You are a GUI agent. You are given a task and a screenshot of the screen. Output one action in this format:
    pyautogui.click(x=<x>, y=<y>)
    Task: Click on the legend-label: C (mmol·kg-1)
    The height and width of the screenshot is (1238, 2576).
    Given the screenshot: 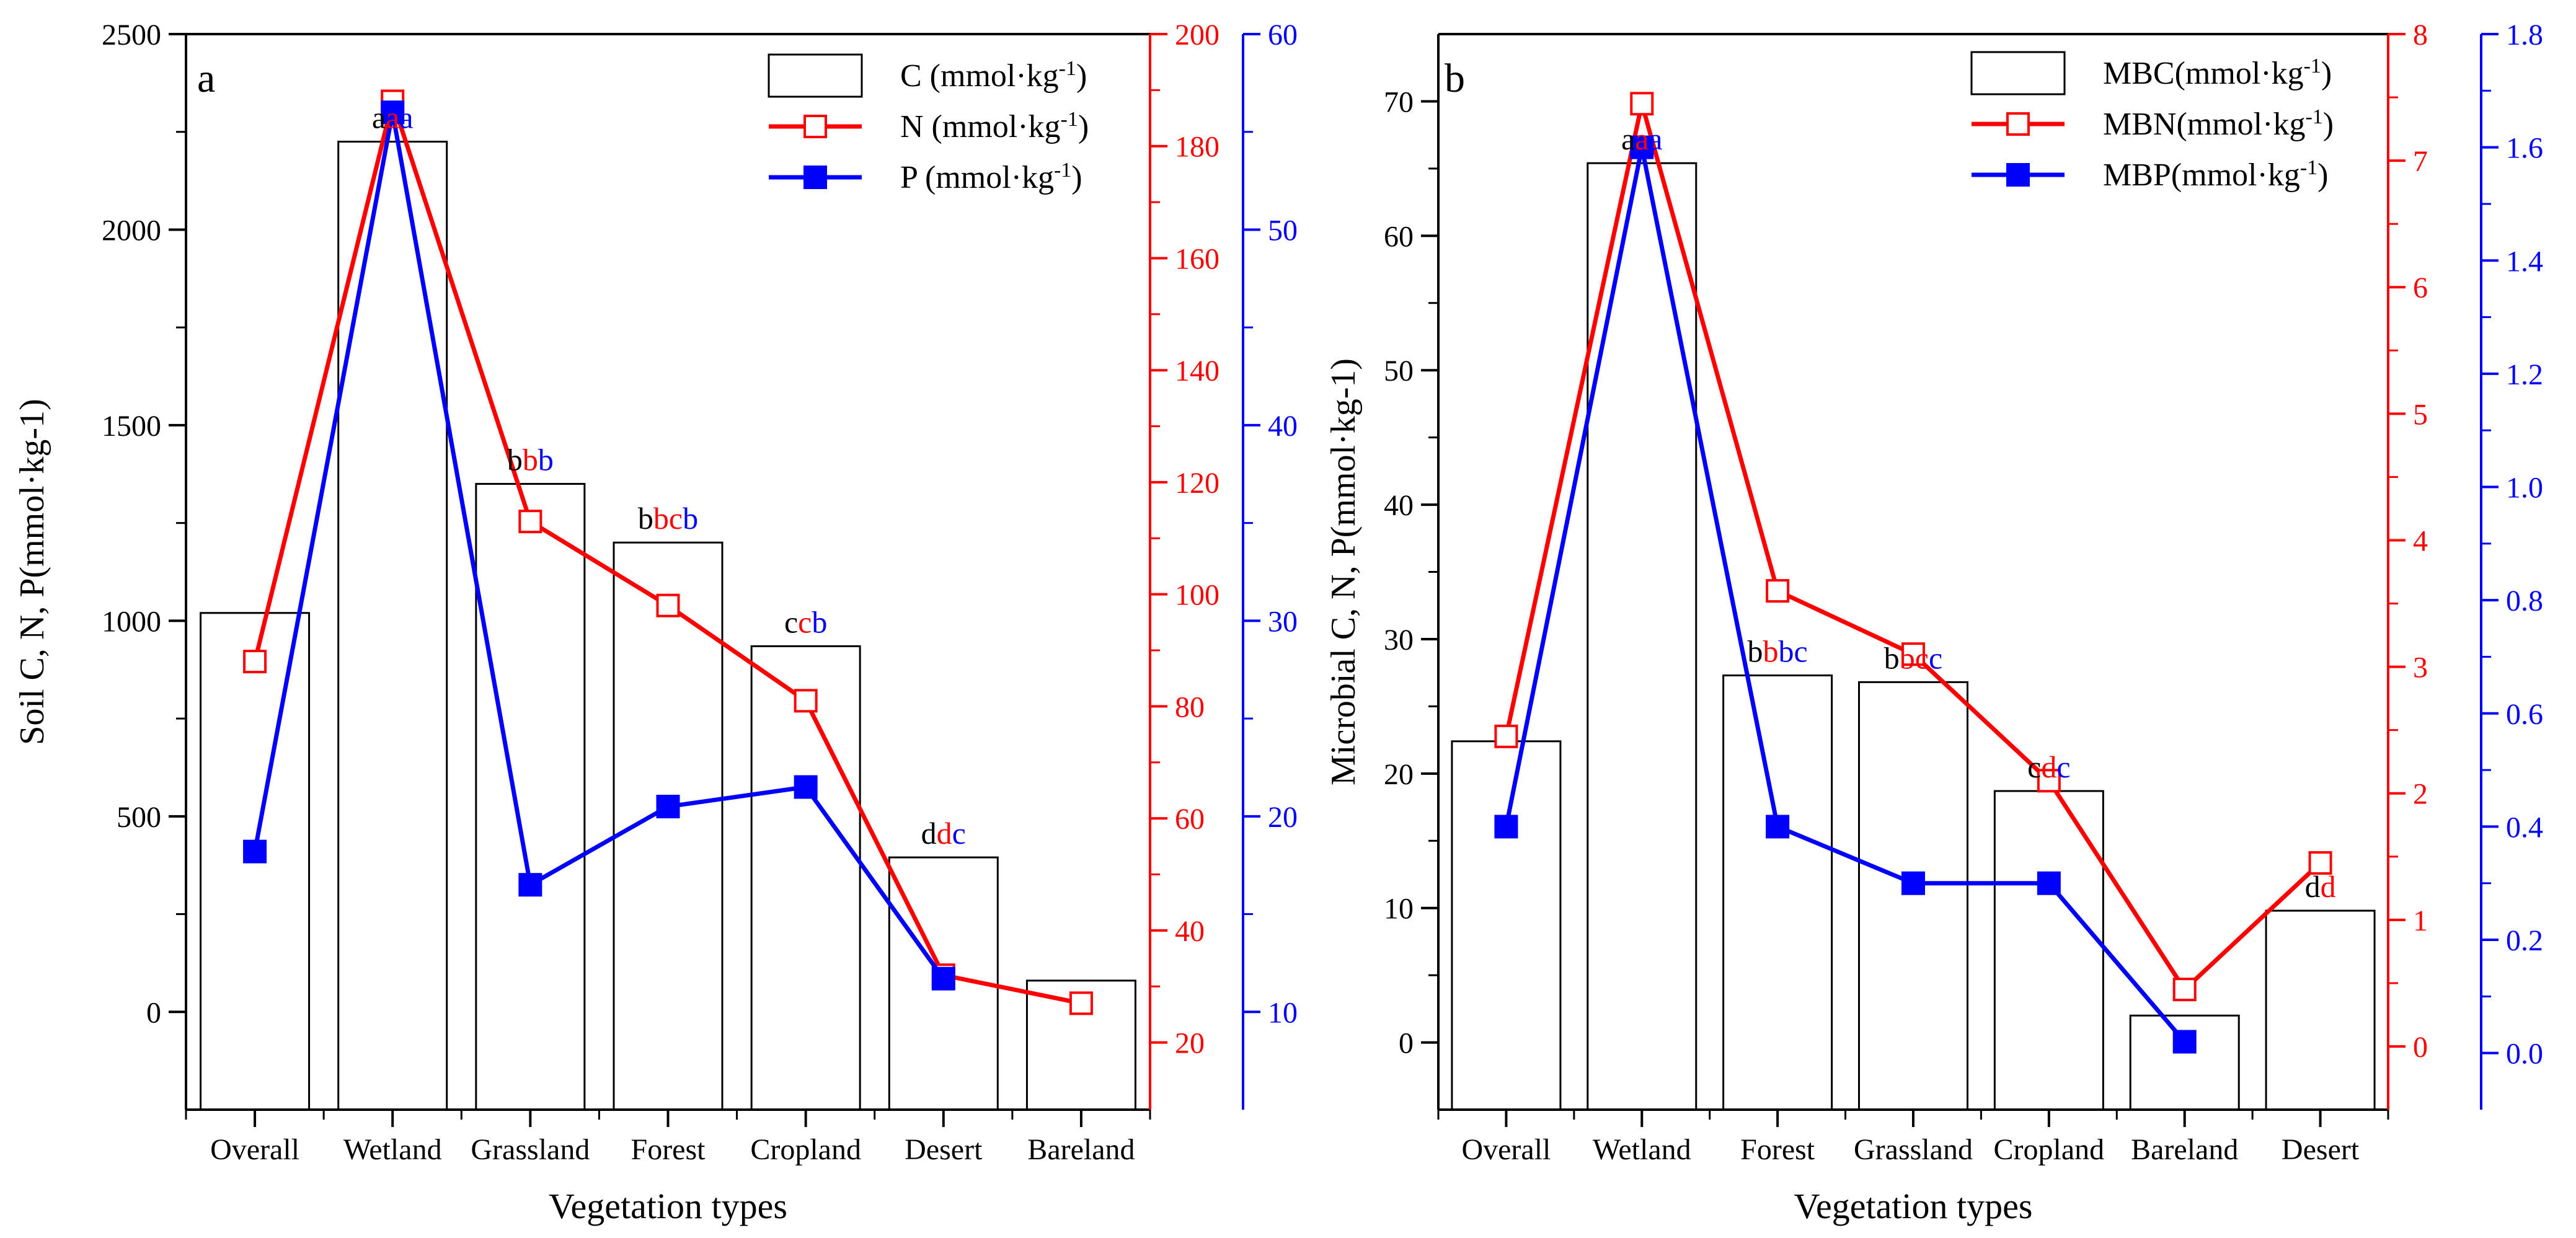 What is the action you would take?
    pyautogui.click(x=994, y=75)
    